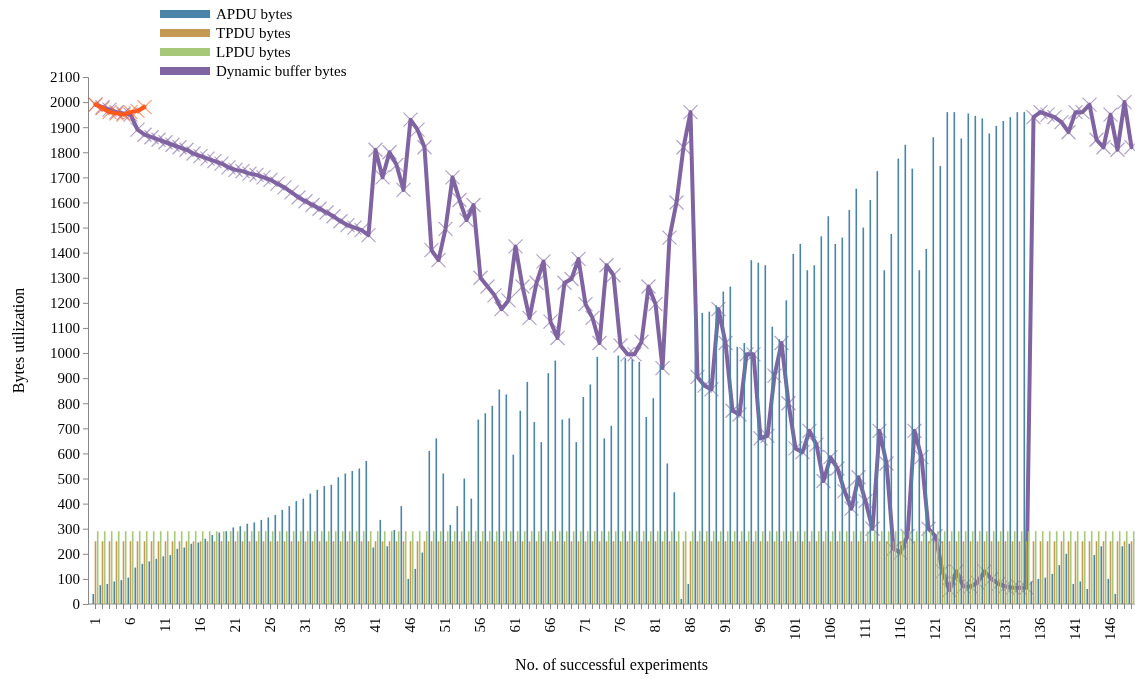 The image size is (1135, 679). Describe the element at coordinates (515, 625) in the screenshot. I see `x-tick-label: 61` at that location.